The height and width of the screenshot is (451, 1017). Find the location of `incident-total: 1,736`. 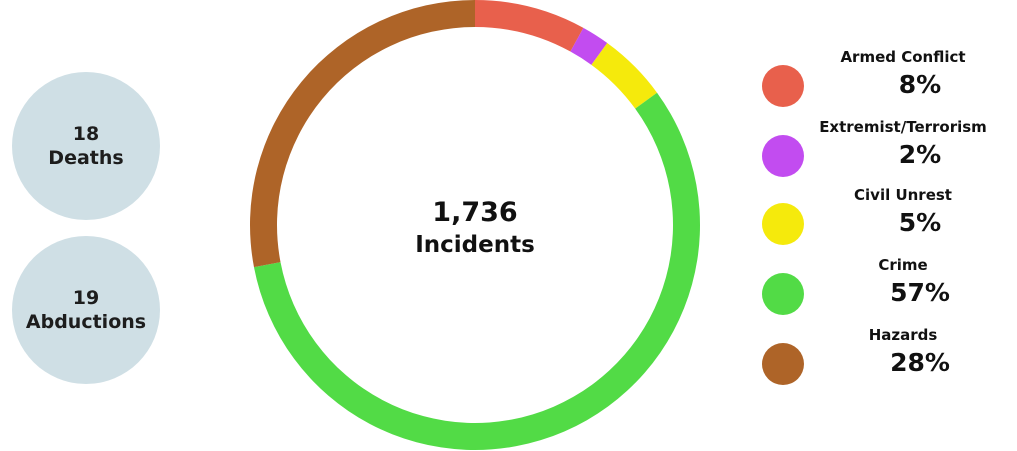

incident-total: 1,736 is located at coordinates (475, 212).